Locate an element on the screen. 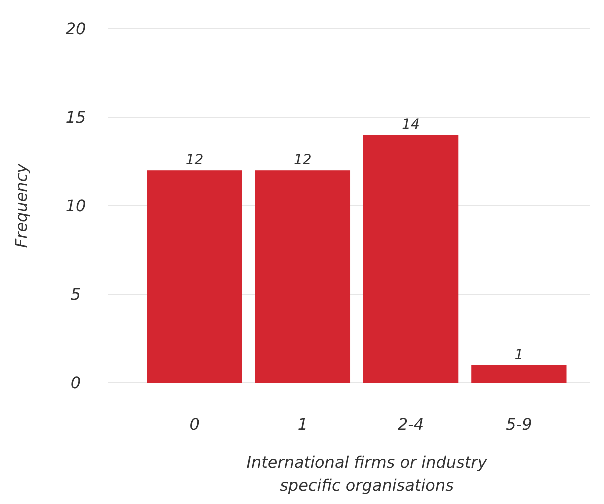  x-tick-label: 2-4 is located at coordinates (411, 424).